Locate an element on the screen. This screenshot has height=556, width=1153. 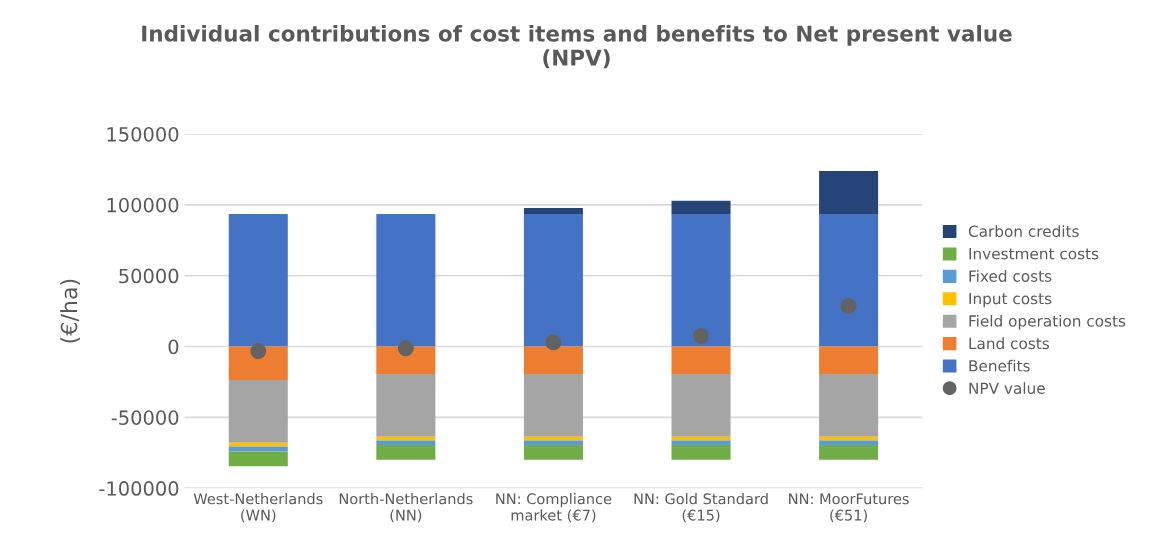
x-tick-label: West-Netherlands (WN) is located at coordinates (258, 508).